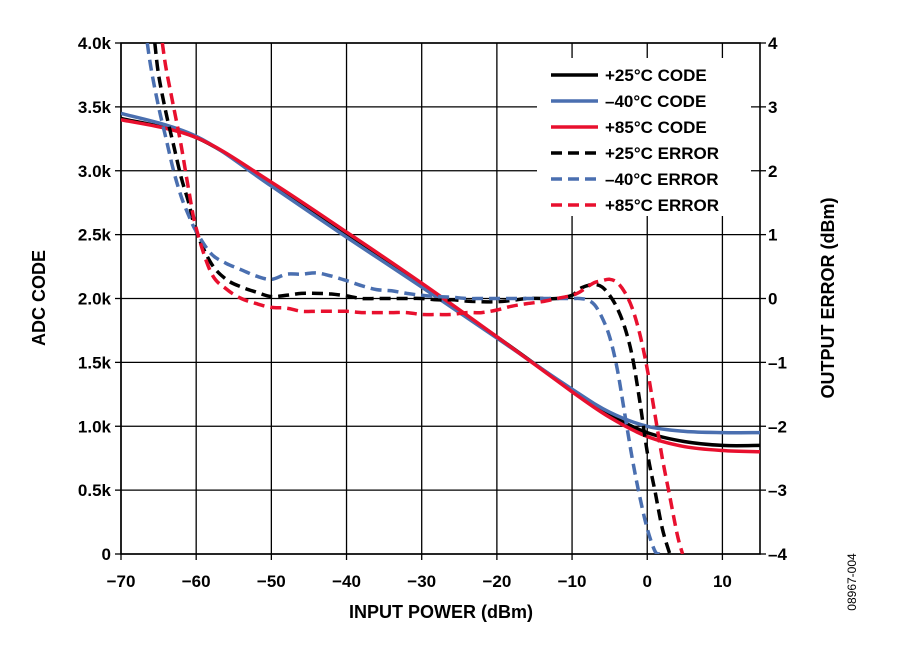  What do you see at coordinates (496, 581) in the screenshot?
I see `x-tick-label: −20` at bounding box center [496, 581].